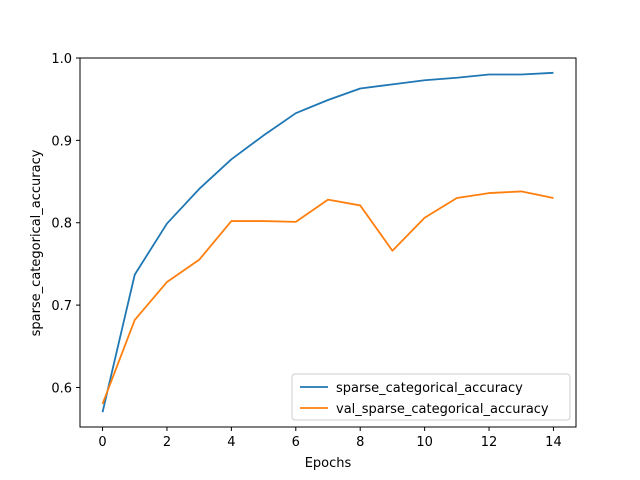  What do you see at coordinates (553, 442) in the screenshot?
I see `x-tick-label: 14` at bounding box center [553, 442].